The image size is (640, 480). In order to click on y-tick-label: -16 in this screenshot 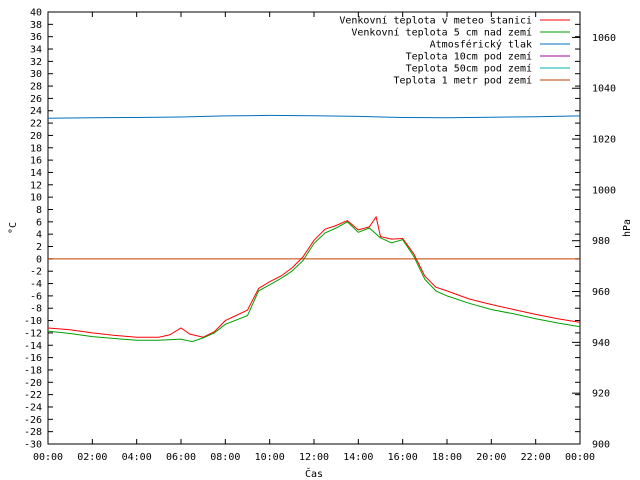, I will do `click(33, 358)`.